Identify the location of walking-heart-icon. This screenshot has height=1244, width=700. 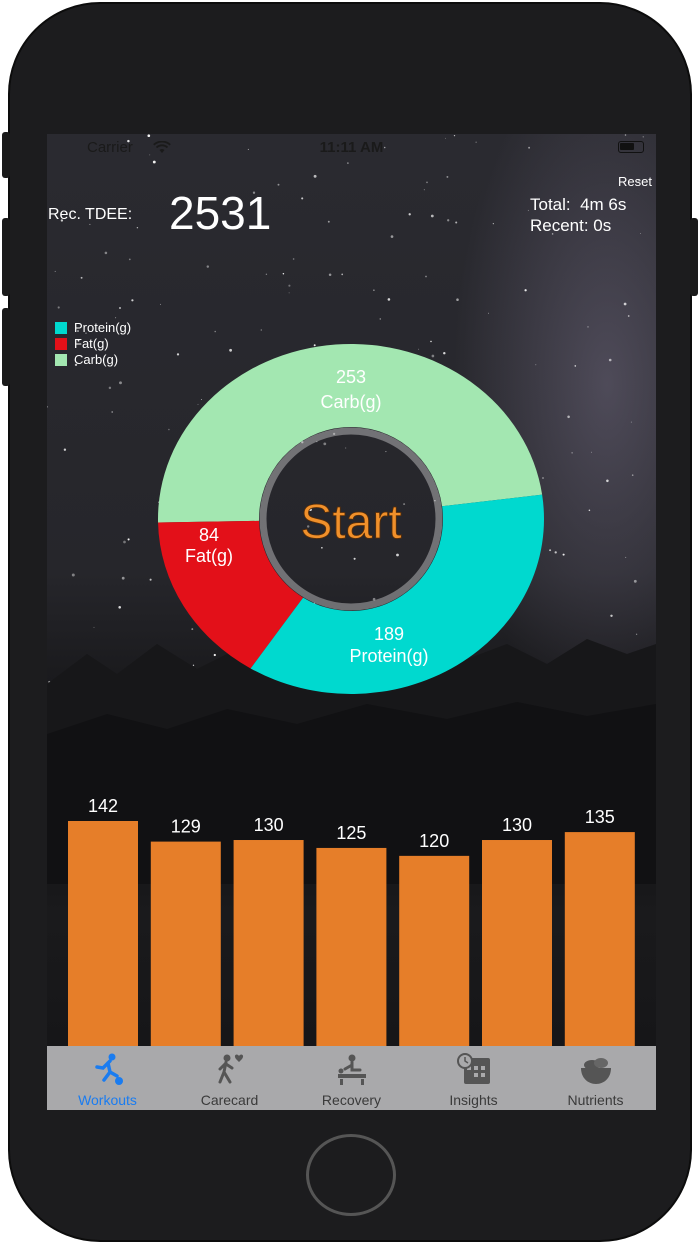
(230, 1069).